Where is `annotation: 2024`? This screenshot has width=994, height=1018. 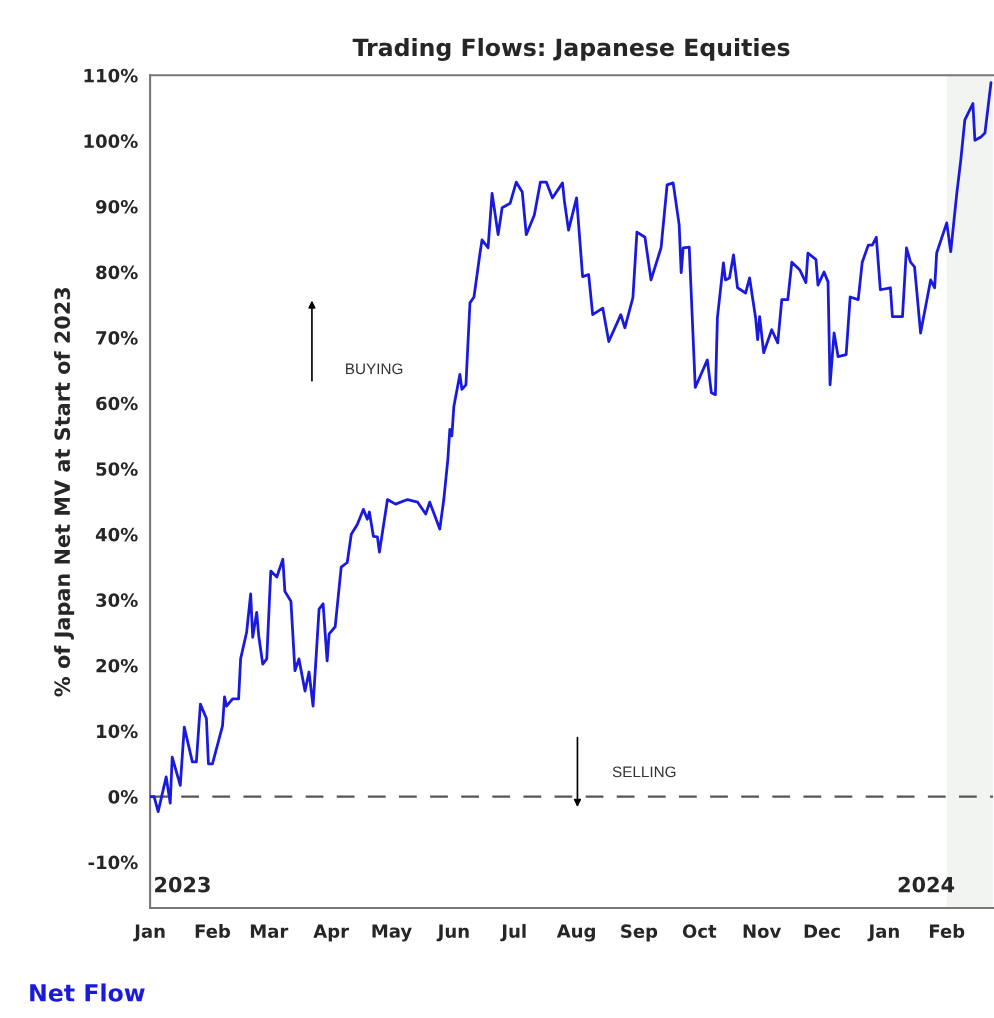 annotation: 2024 is located at coordinates (926, 884).